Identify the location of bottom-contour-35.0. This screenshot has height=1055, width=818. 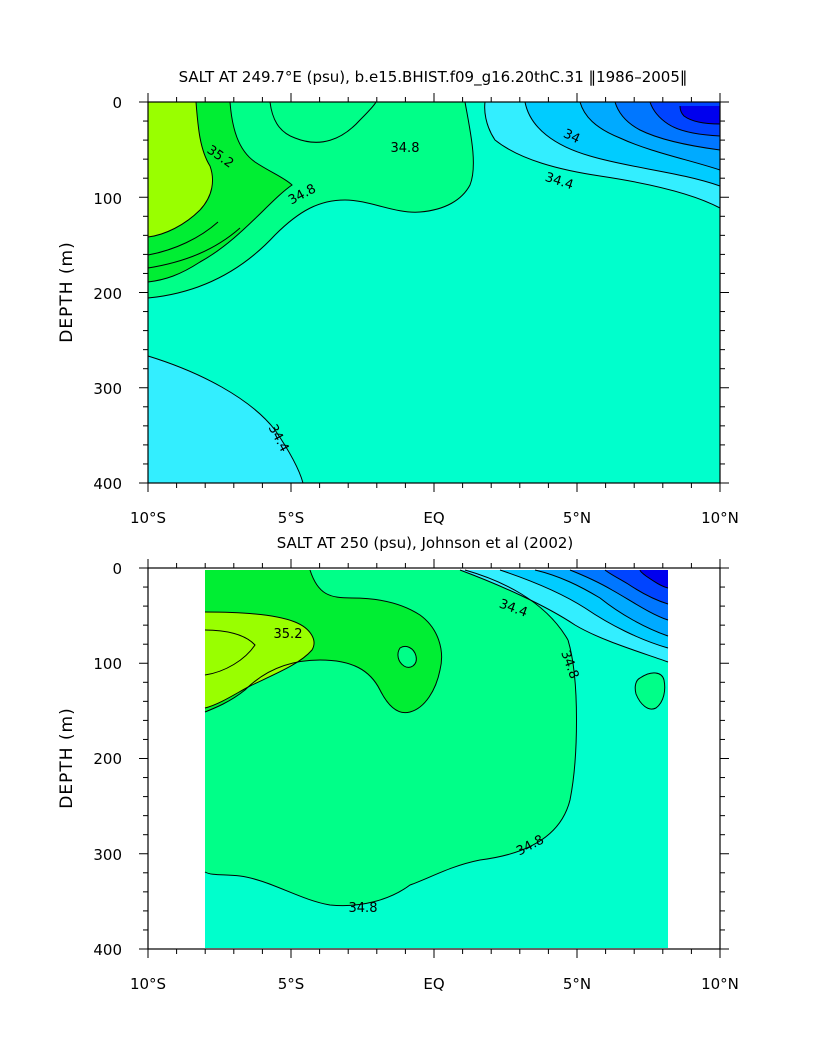
(323, 641).